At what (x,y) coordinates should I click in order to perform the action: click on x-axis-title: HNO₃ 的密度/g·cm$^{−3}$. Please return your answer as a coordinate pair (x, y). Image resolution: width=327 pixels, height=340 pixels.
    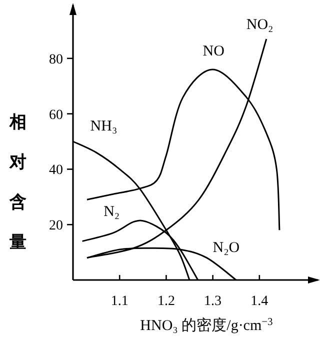
    Looking at the image, I should click on (206, 325).